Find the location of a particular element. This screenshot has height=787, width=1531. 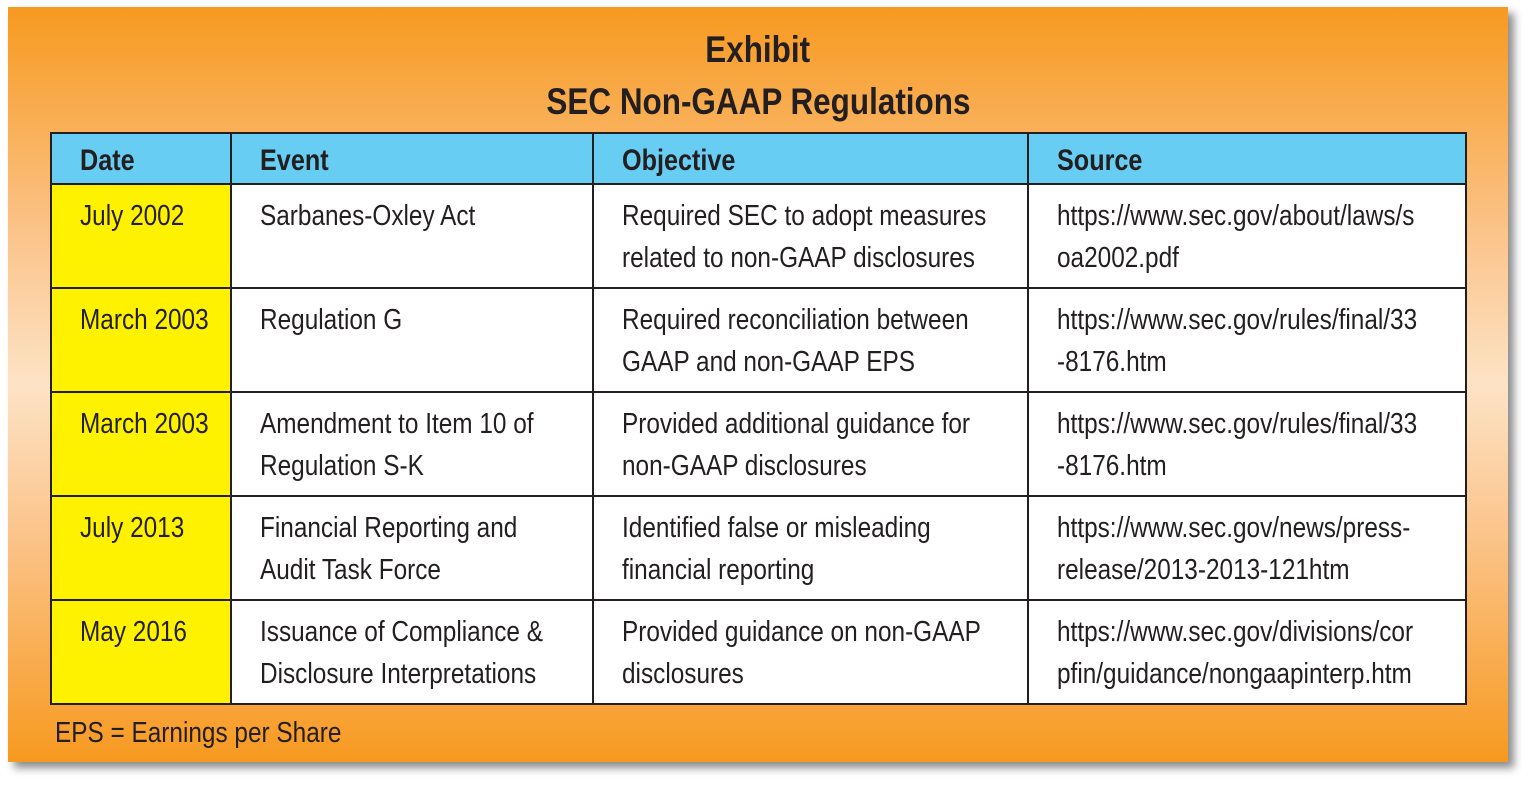

footnote: EPS = Earnings per Share is located at coordinates (198, 733).